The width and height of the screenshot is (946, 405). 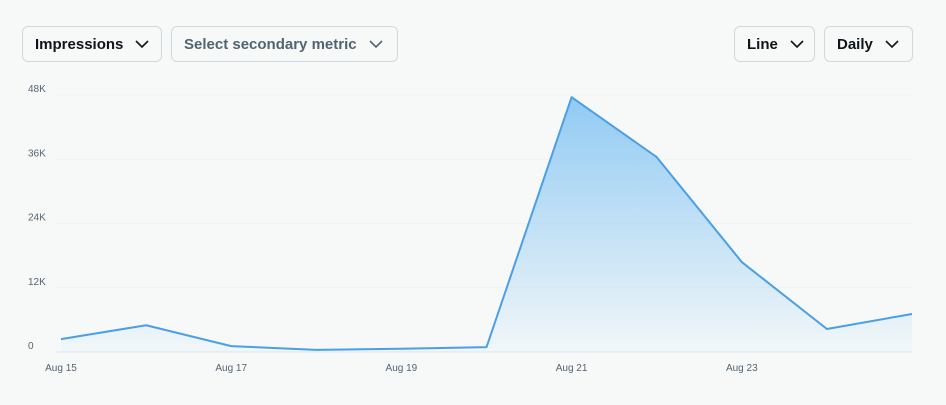 I want to click on secondary-metric-dropdown: Select secondary metric, so click(x=284, y=44).